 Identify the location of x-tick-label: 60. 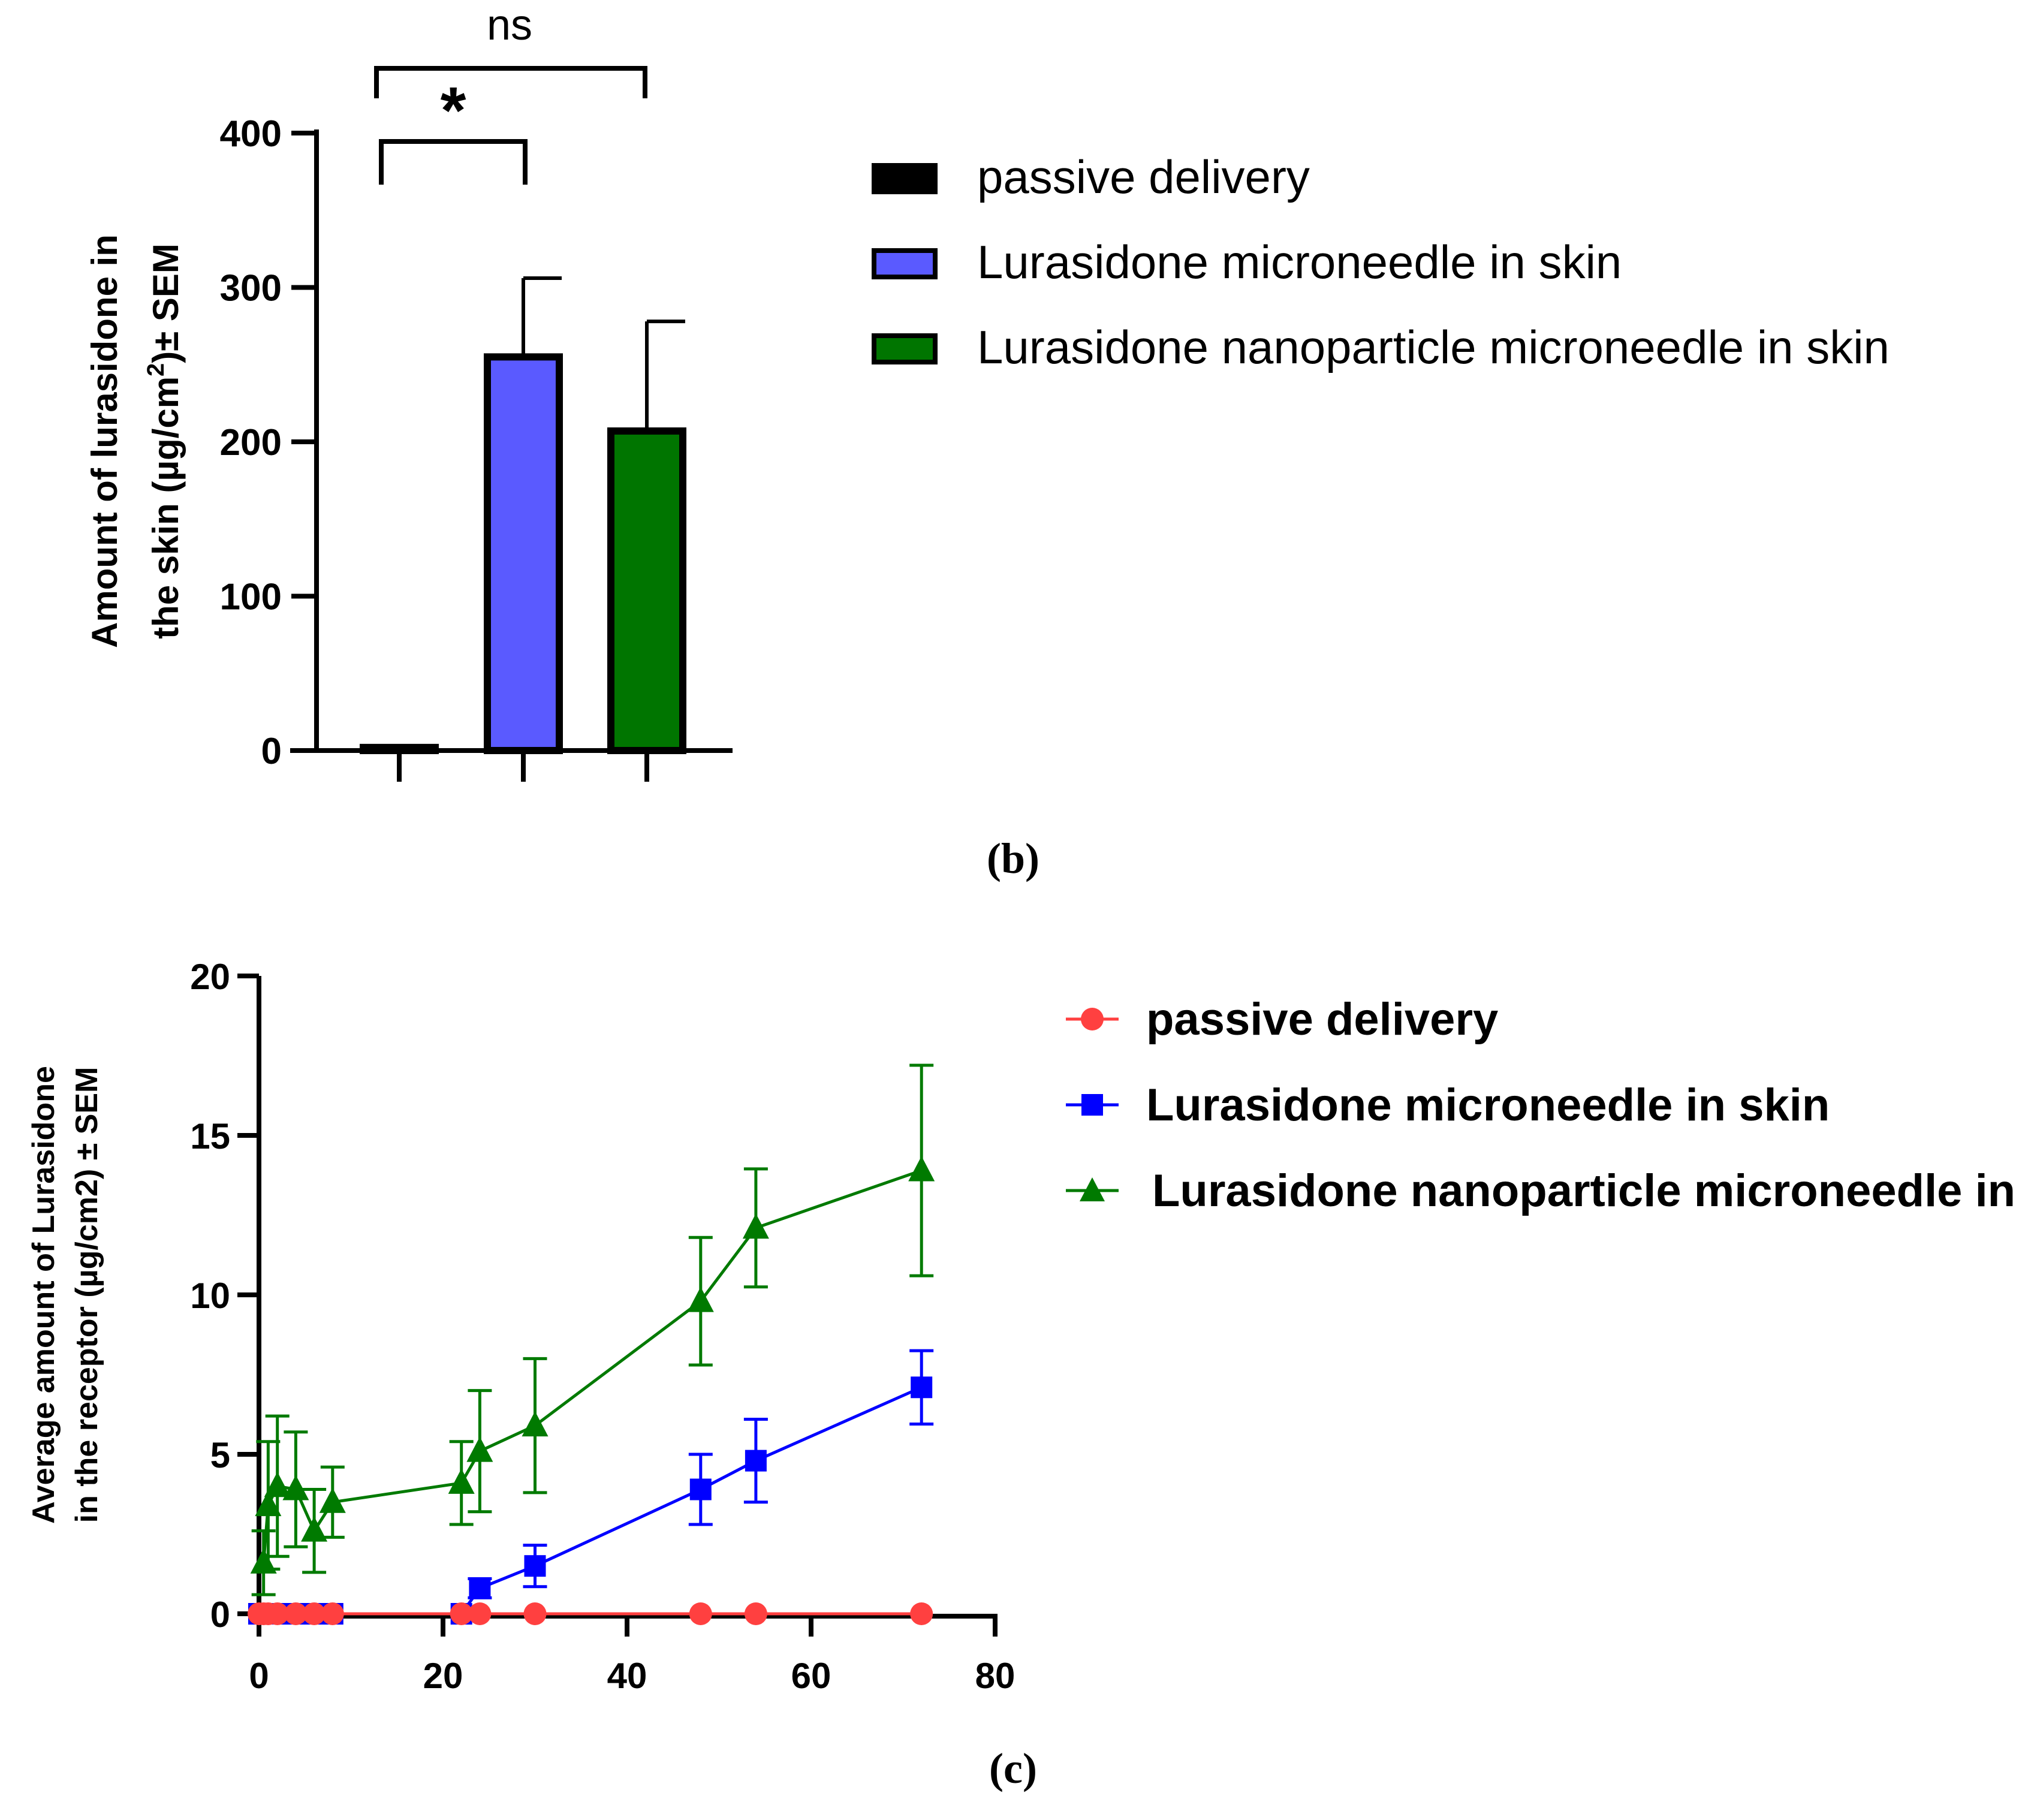
(811, 1676).